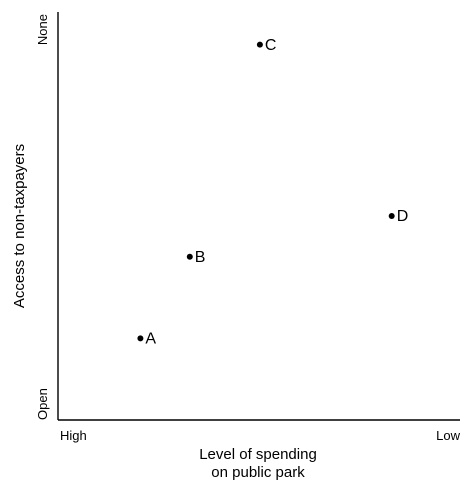 The width and height of the screenshot is (460, 484). Describe the element at coordinates (258, 454) in the screenshot. I see `x-axis-title-line-1: Level of spending` at that location.